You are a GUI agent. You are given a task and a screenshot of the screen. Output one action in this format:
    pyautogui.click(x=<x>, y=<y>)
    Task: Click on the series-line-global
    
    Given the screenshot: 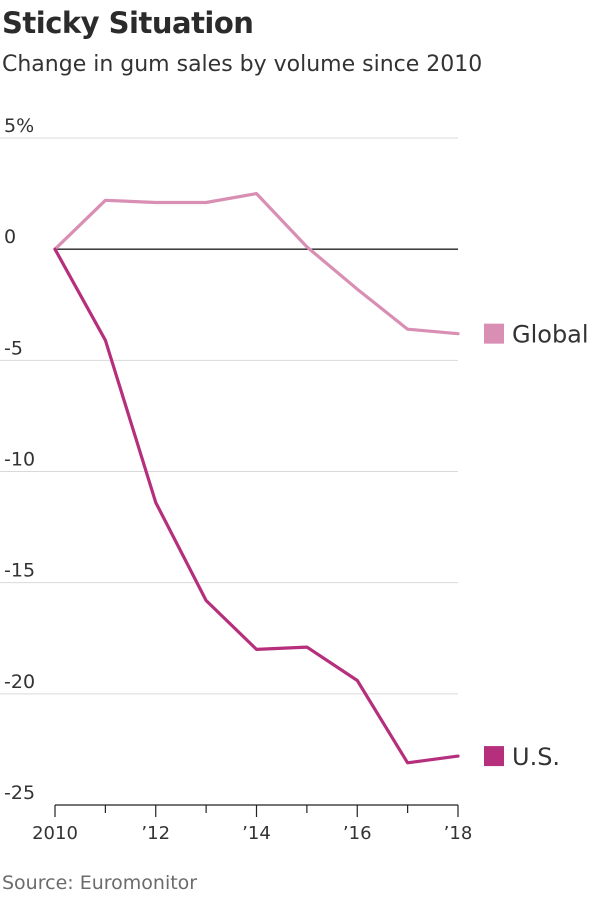 What is the action you would take?
    pyautogui.click(x=256, y=264)
    